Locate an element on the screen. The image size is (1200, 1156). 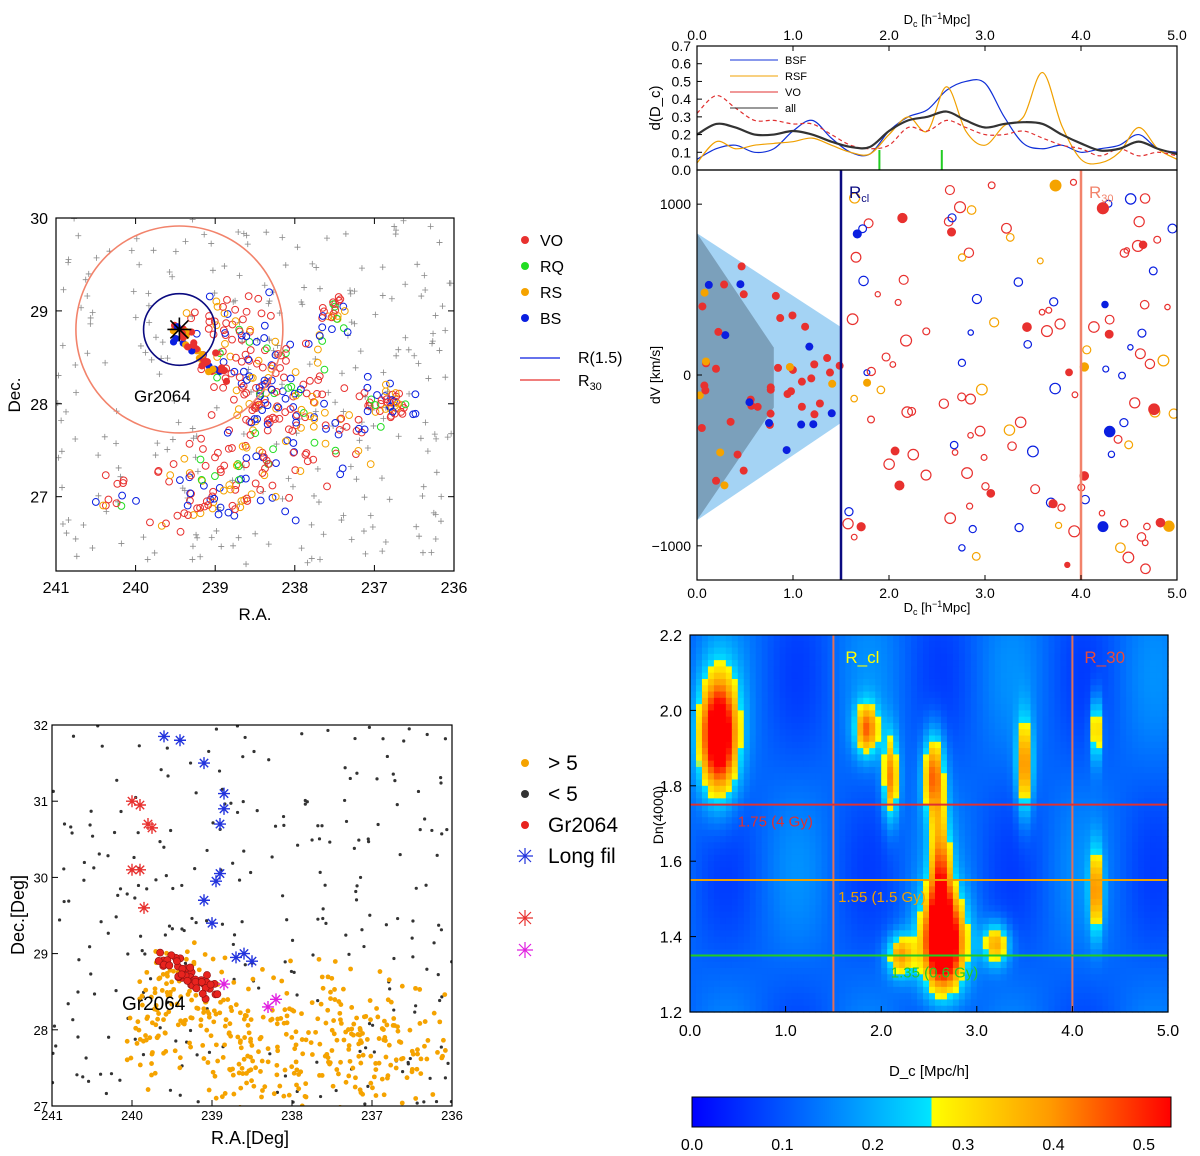
galaxy-filled is located at coordinates (1109, 334).